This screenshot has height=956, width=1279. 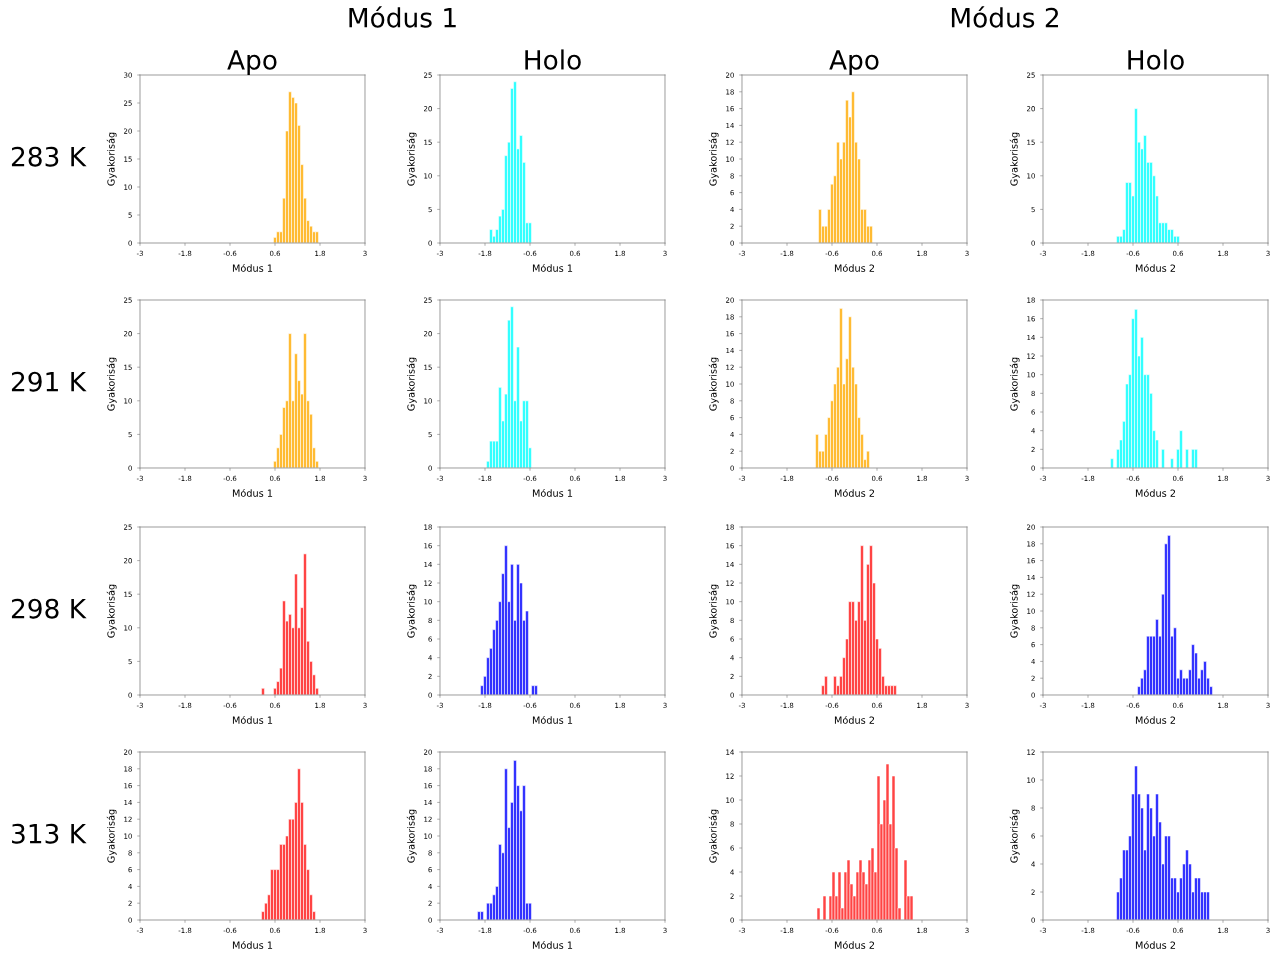 I want to click on text: 283 K, so click(x=49, y=156).